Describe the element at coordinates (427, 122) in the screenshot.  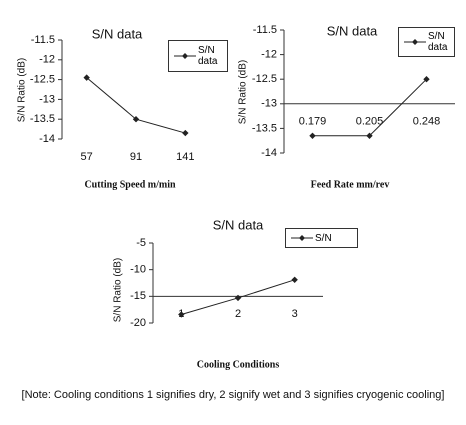
I see `x-tick-label: 0.248` at that location.